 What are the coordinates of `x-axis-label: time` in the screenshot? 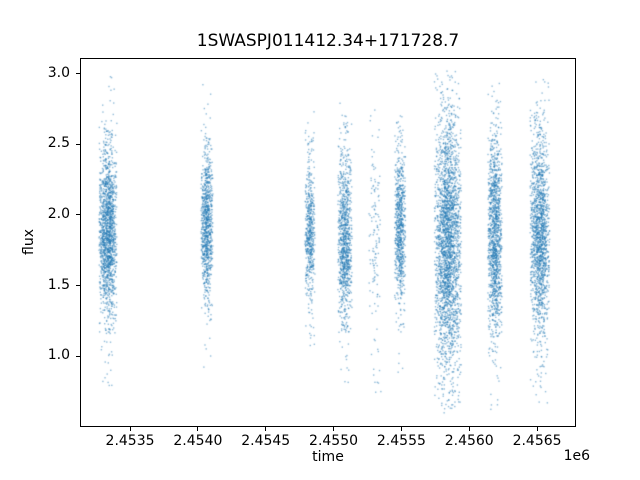 It's located at (328, 457).